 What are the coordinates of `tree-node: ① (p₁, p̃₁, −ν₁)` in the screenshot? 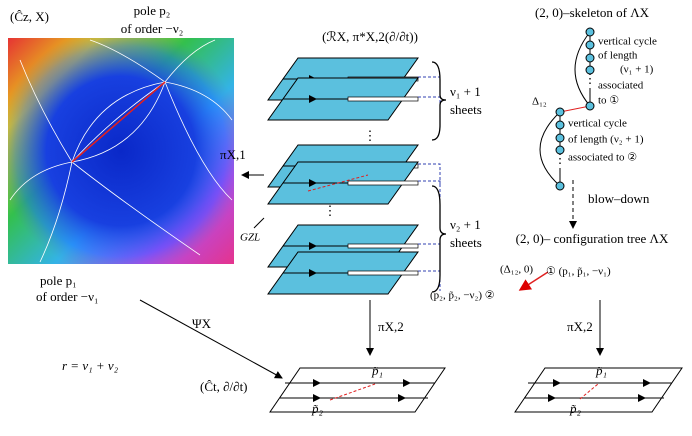 It's located at (578, 272).